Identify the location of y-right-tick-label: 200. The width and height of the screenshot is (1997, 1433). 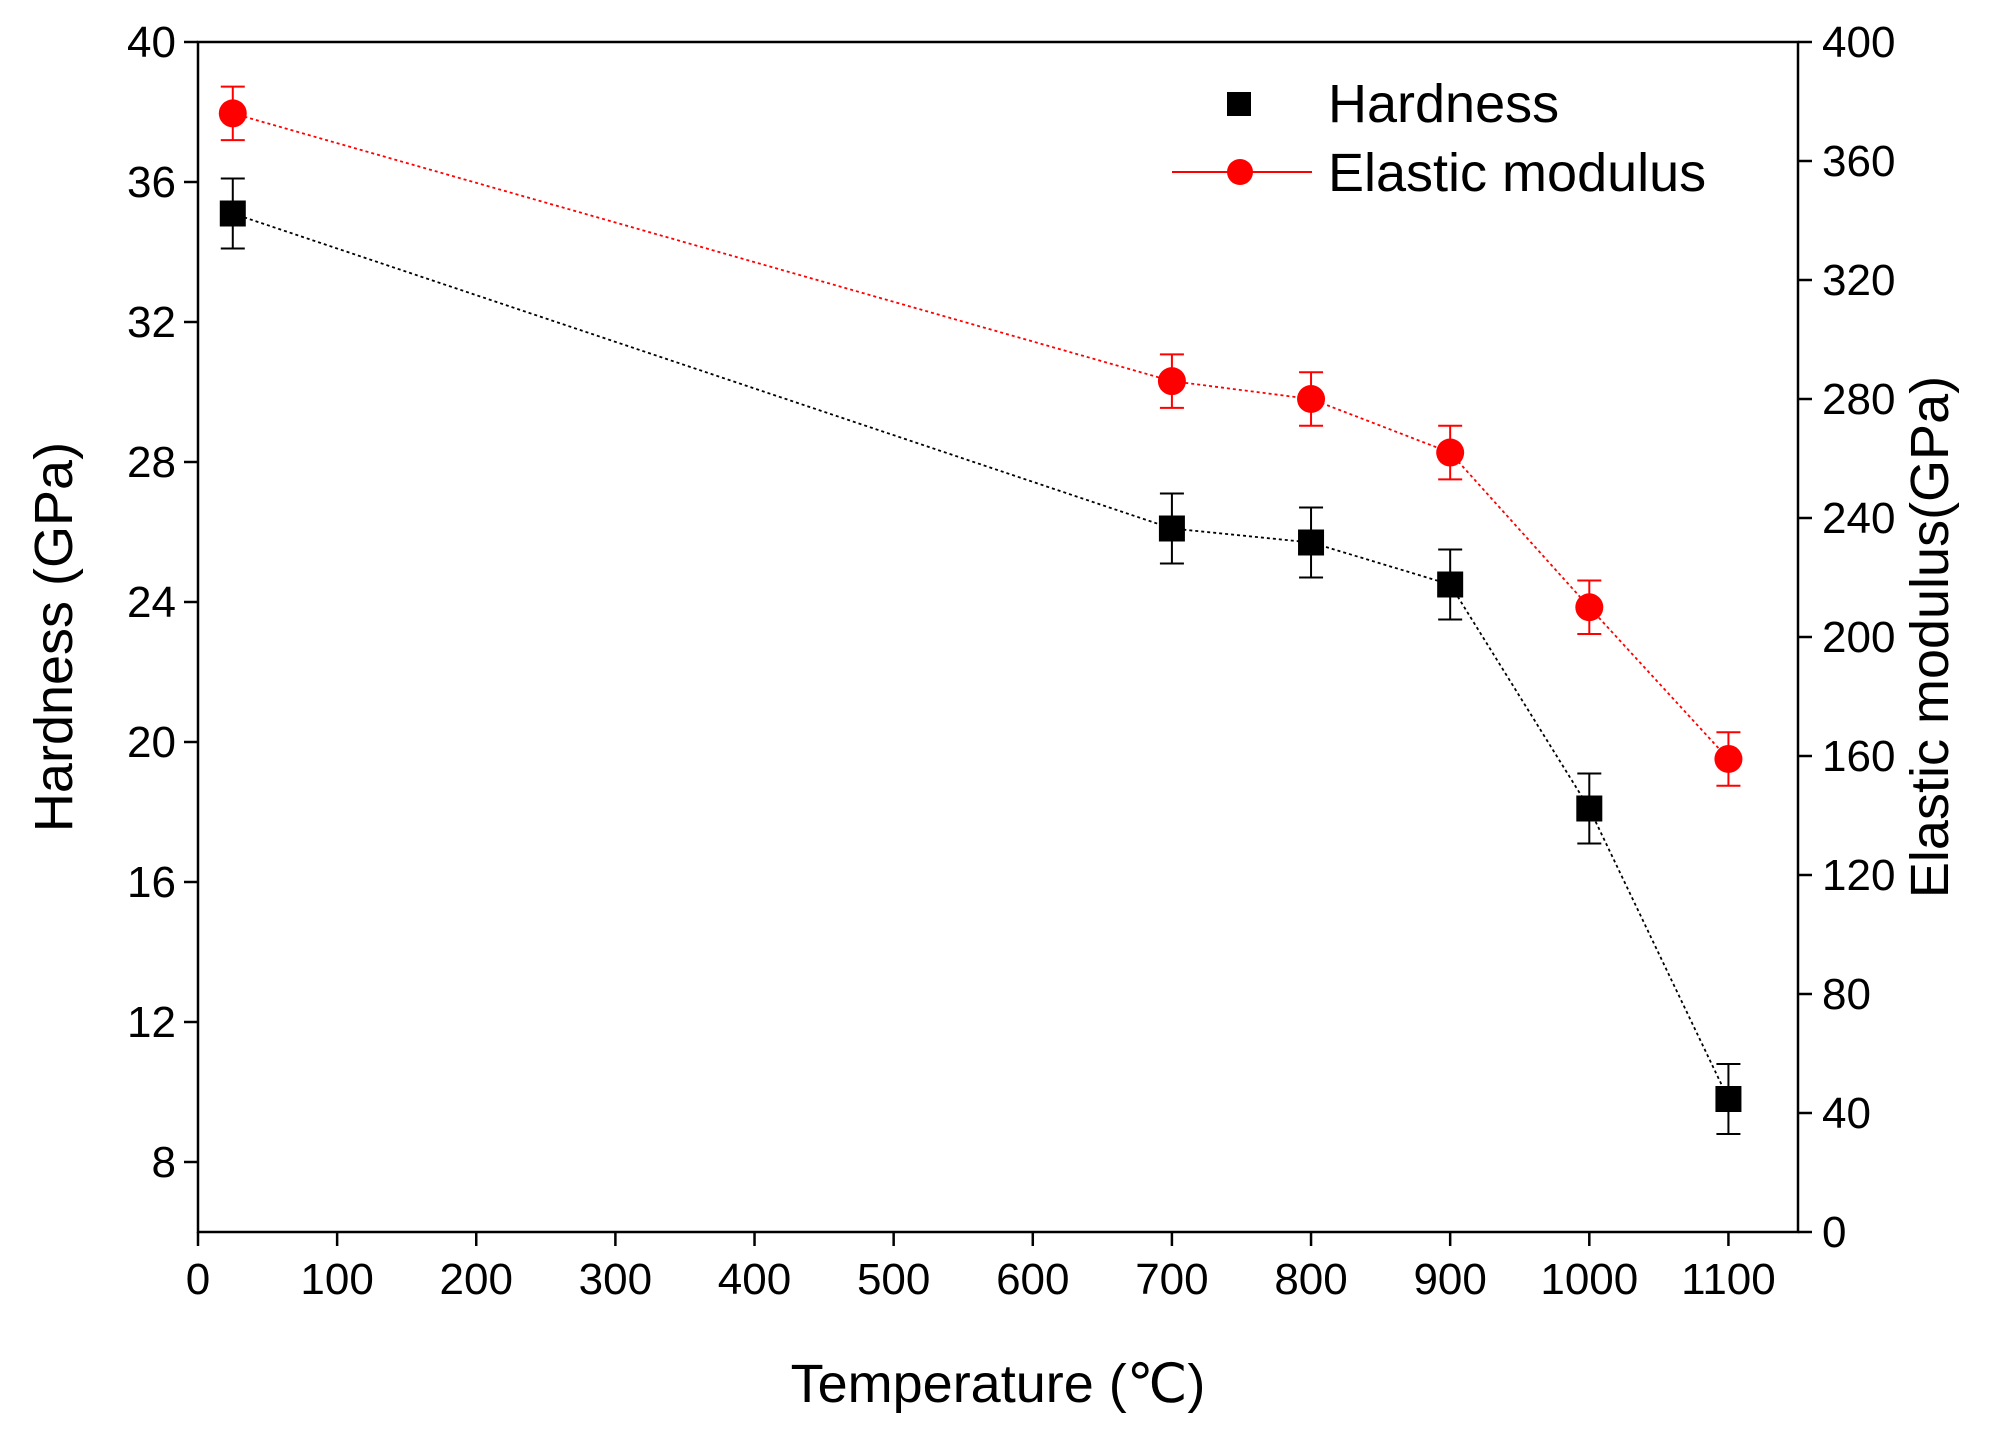
(1858, 637).